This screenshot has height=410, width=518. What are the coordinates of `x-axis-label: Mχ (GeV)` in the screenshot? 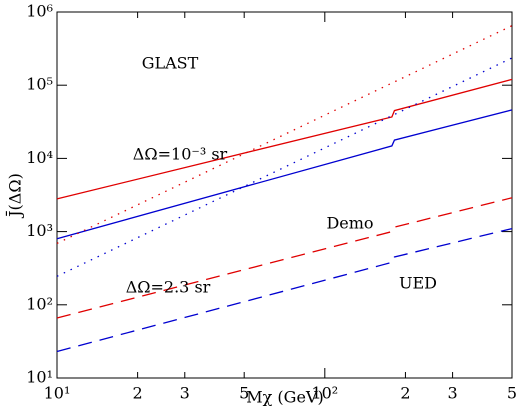 It's located at (284, 397).